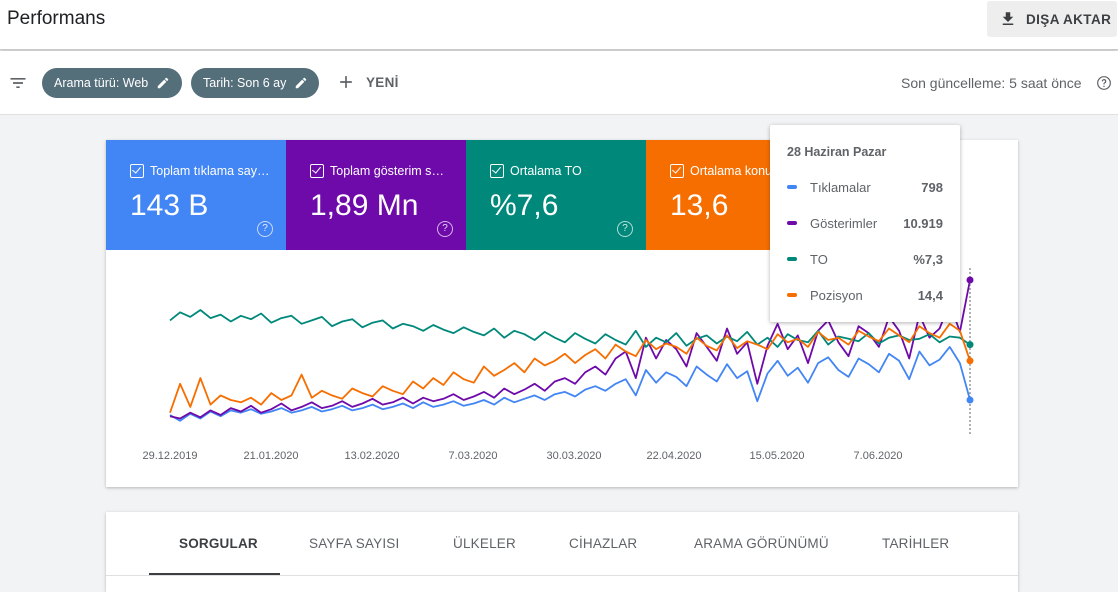 The height and width of the screenshot is (592, 1118). What do you see at coordinates (218, 543) in the screenshot?
I see `tab-queries: SORGULAR` at bounding box center [218, 543].